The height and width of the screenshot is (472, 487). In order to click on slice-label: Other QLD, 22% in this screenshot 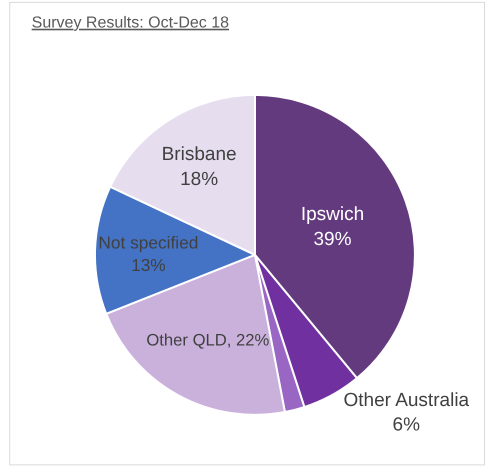, I will do `click(208, 340)`.